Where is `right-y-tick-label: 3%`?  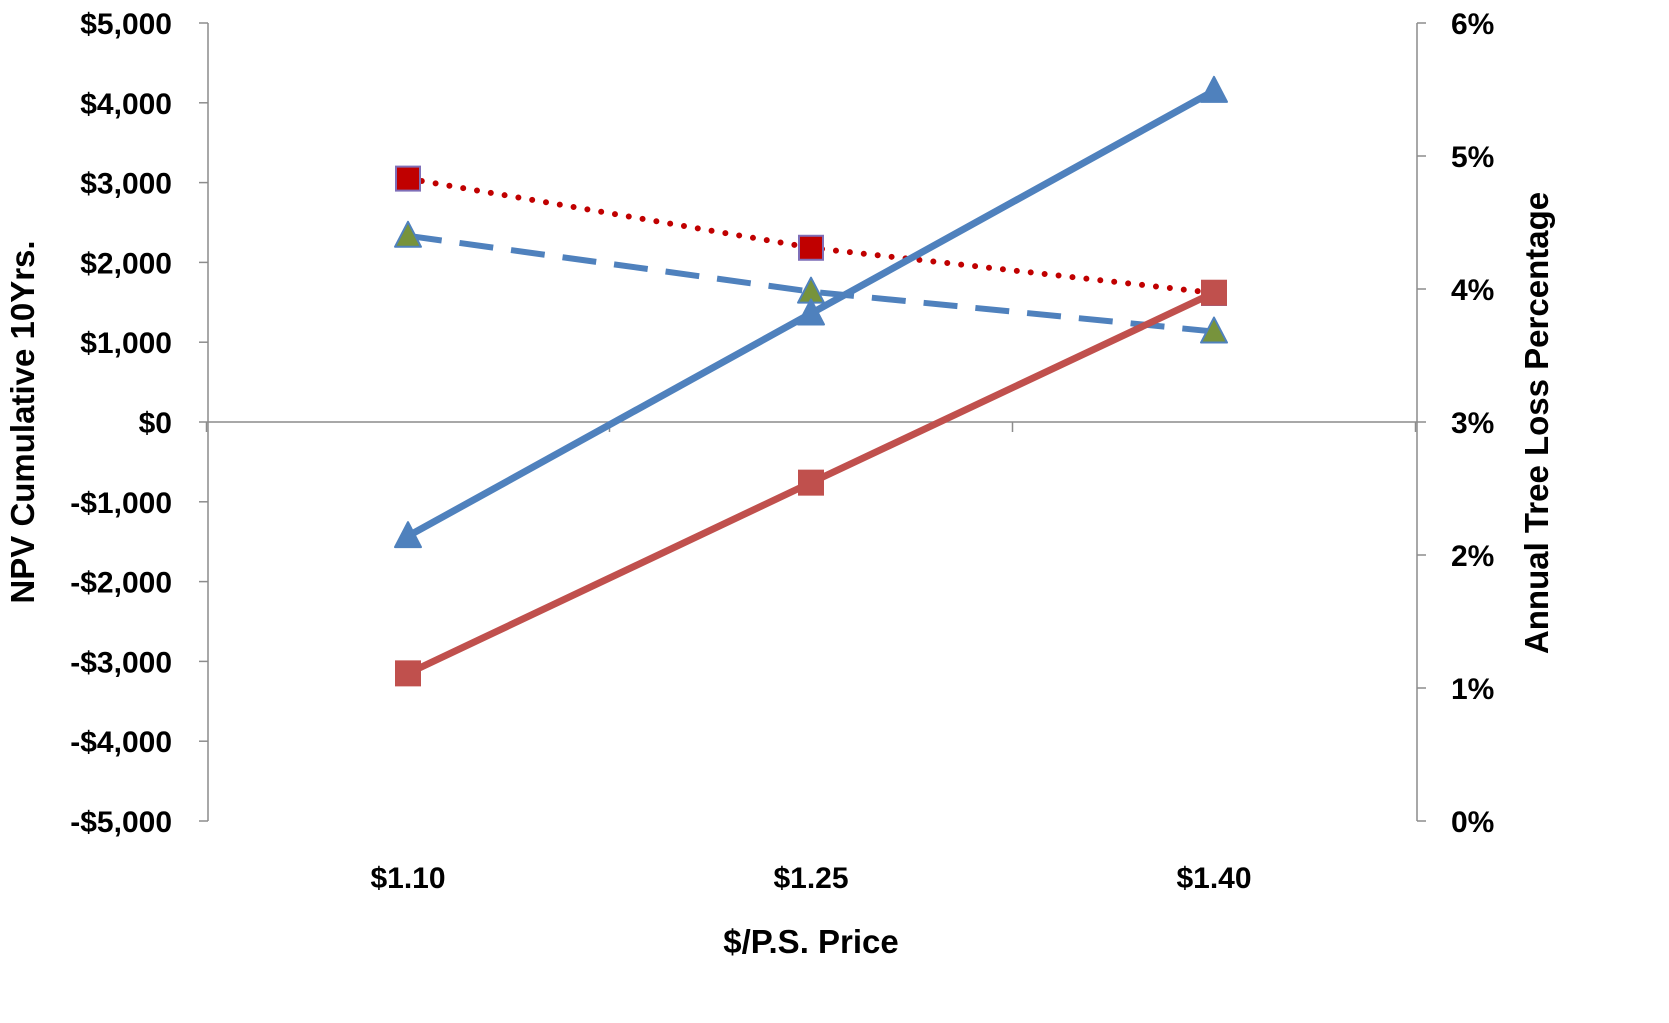
right-y-tick-label: 3% is located at coordinates (1472, 423).